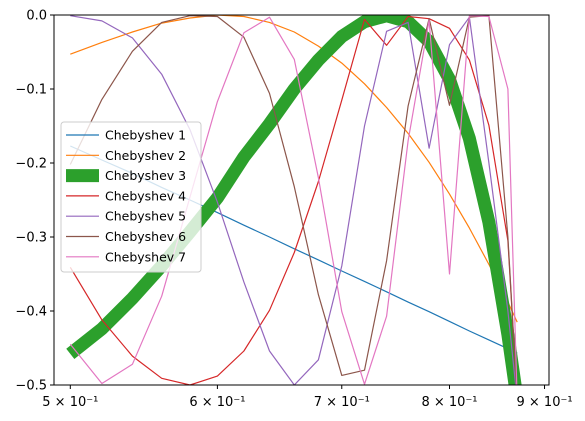 Image resolution: width=585 pixels, height=421 pixels. Describe the element at coordinates (70, 402) in the screenshot. I see `x-tick-label: 5 × 10⁻¹` at that location.